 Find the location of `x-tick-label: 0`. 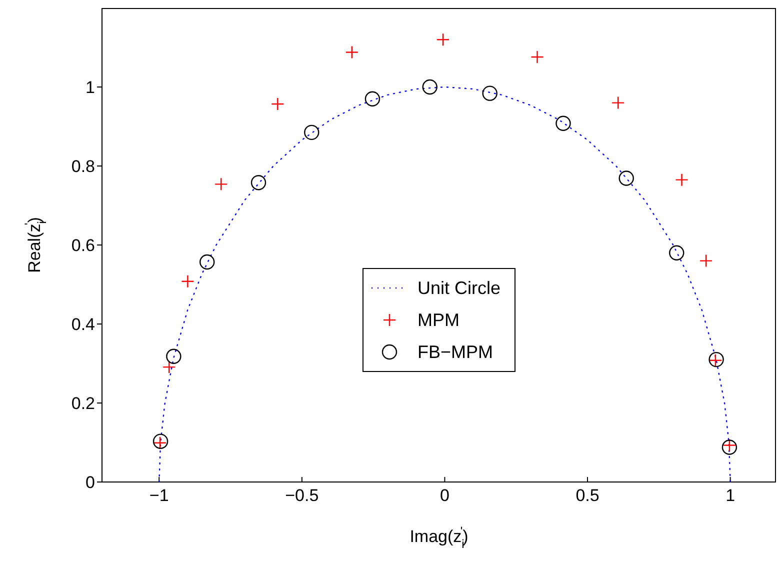

x-tick-label: 0 is located at coordinates (445, 496).